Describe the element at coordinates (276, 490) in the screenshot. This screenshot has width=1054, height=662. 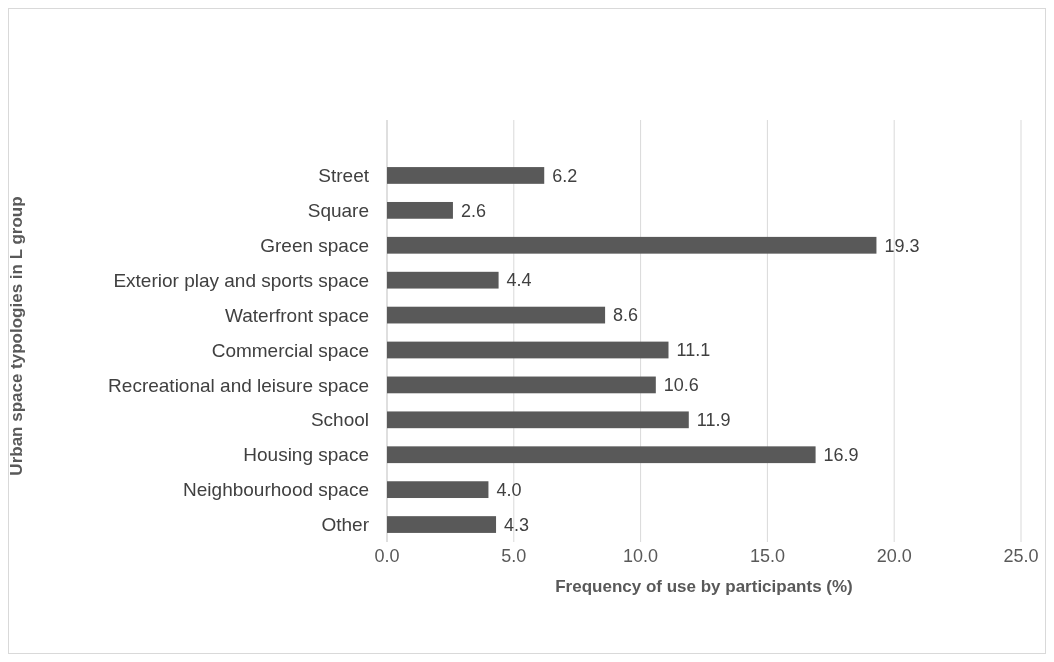
I see `y-tick-label: Neighbourhood space` at that location.